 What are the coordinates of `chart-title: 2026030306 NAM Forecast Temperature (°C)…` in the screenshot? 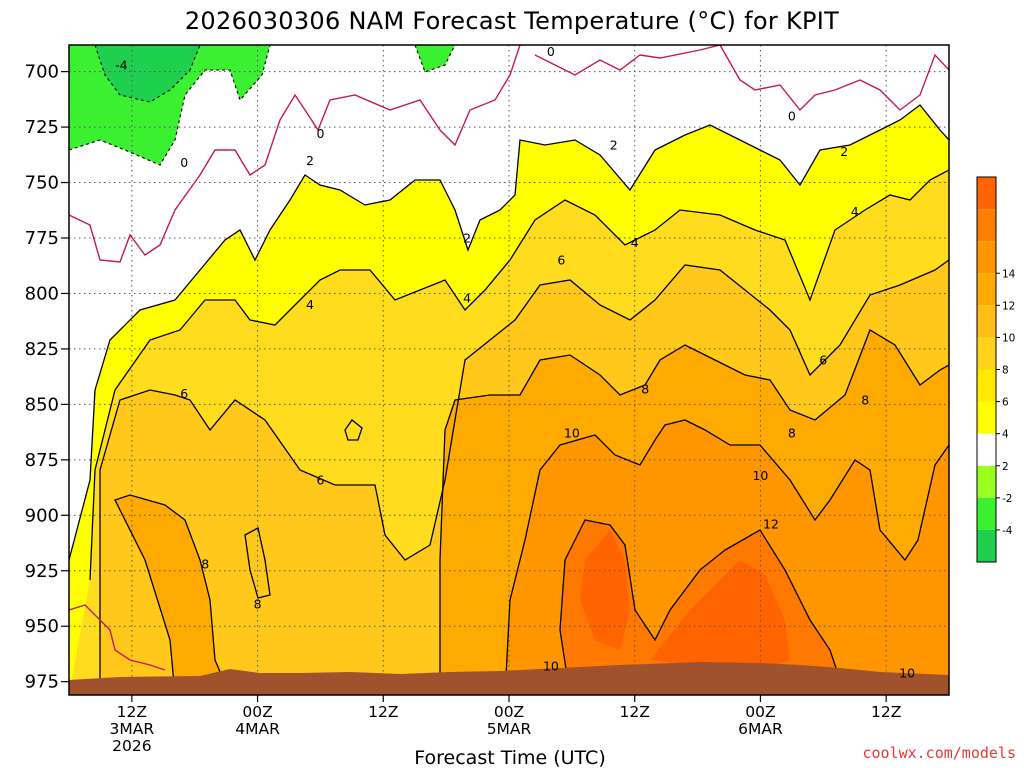 It's located at (512, 21).